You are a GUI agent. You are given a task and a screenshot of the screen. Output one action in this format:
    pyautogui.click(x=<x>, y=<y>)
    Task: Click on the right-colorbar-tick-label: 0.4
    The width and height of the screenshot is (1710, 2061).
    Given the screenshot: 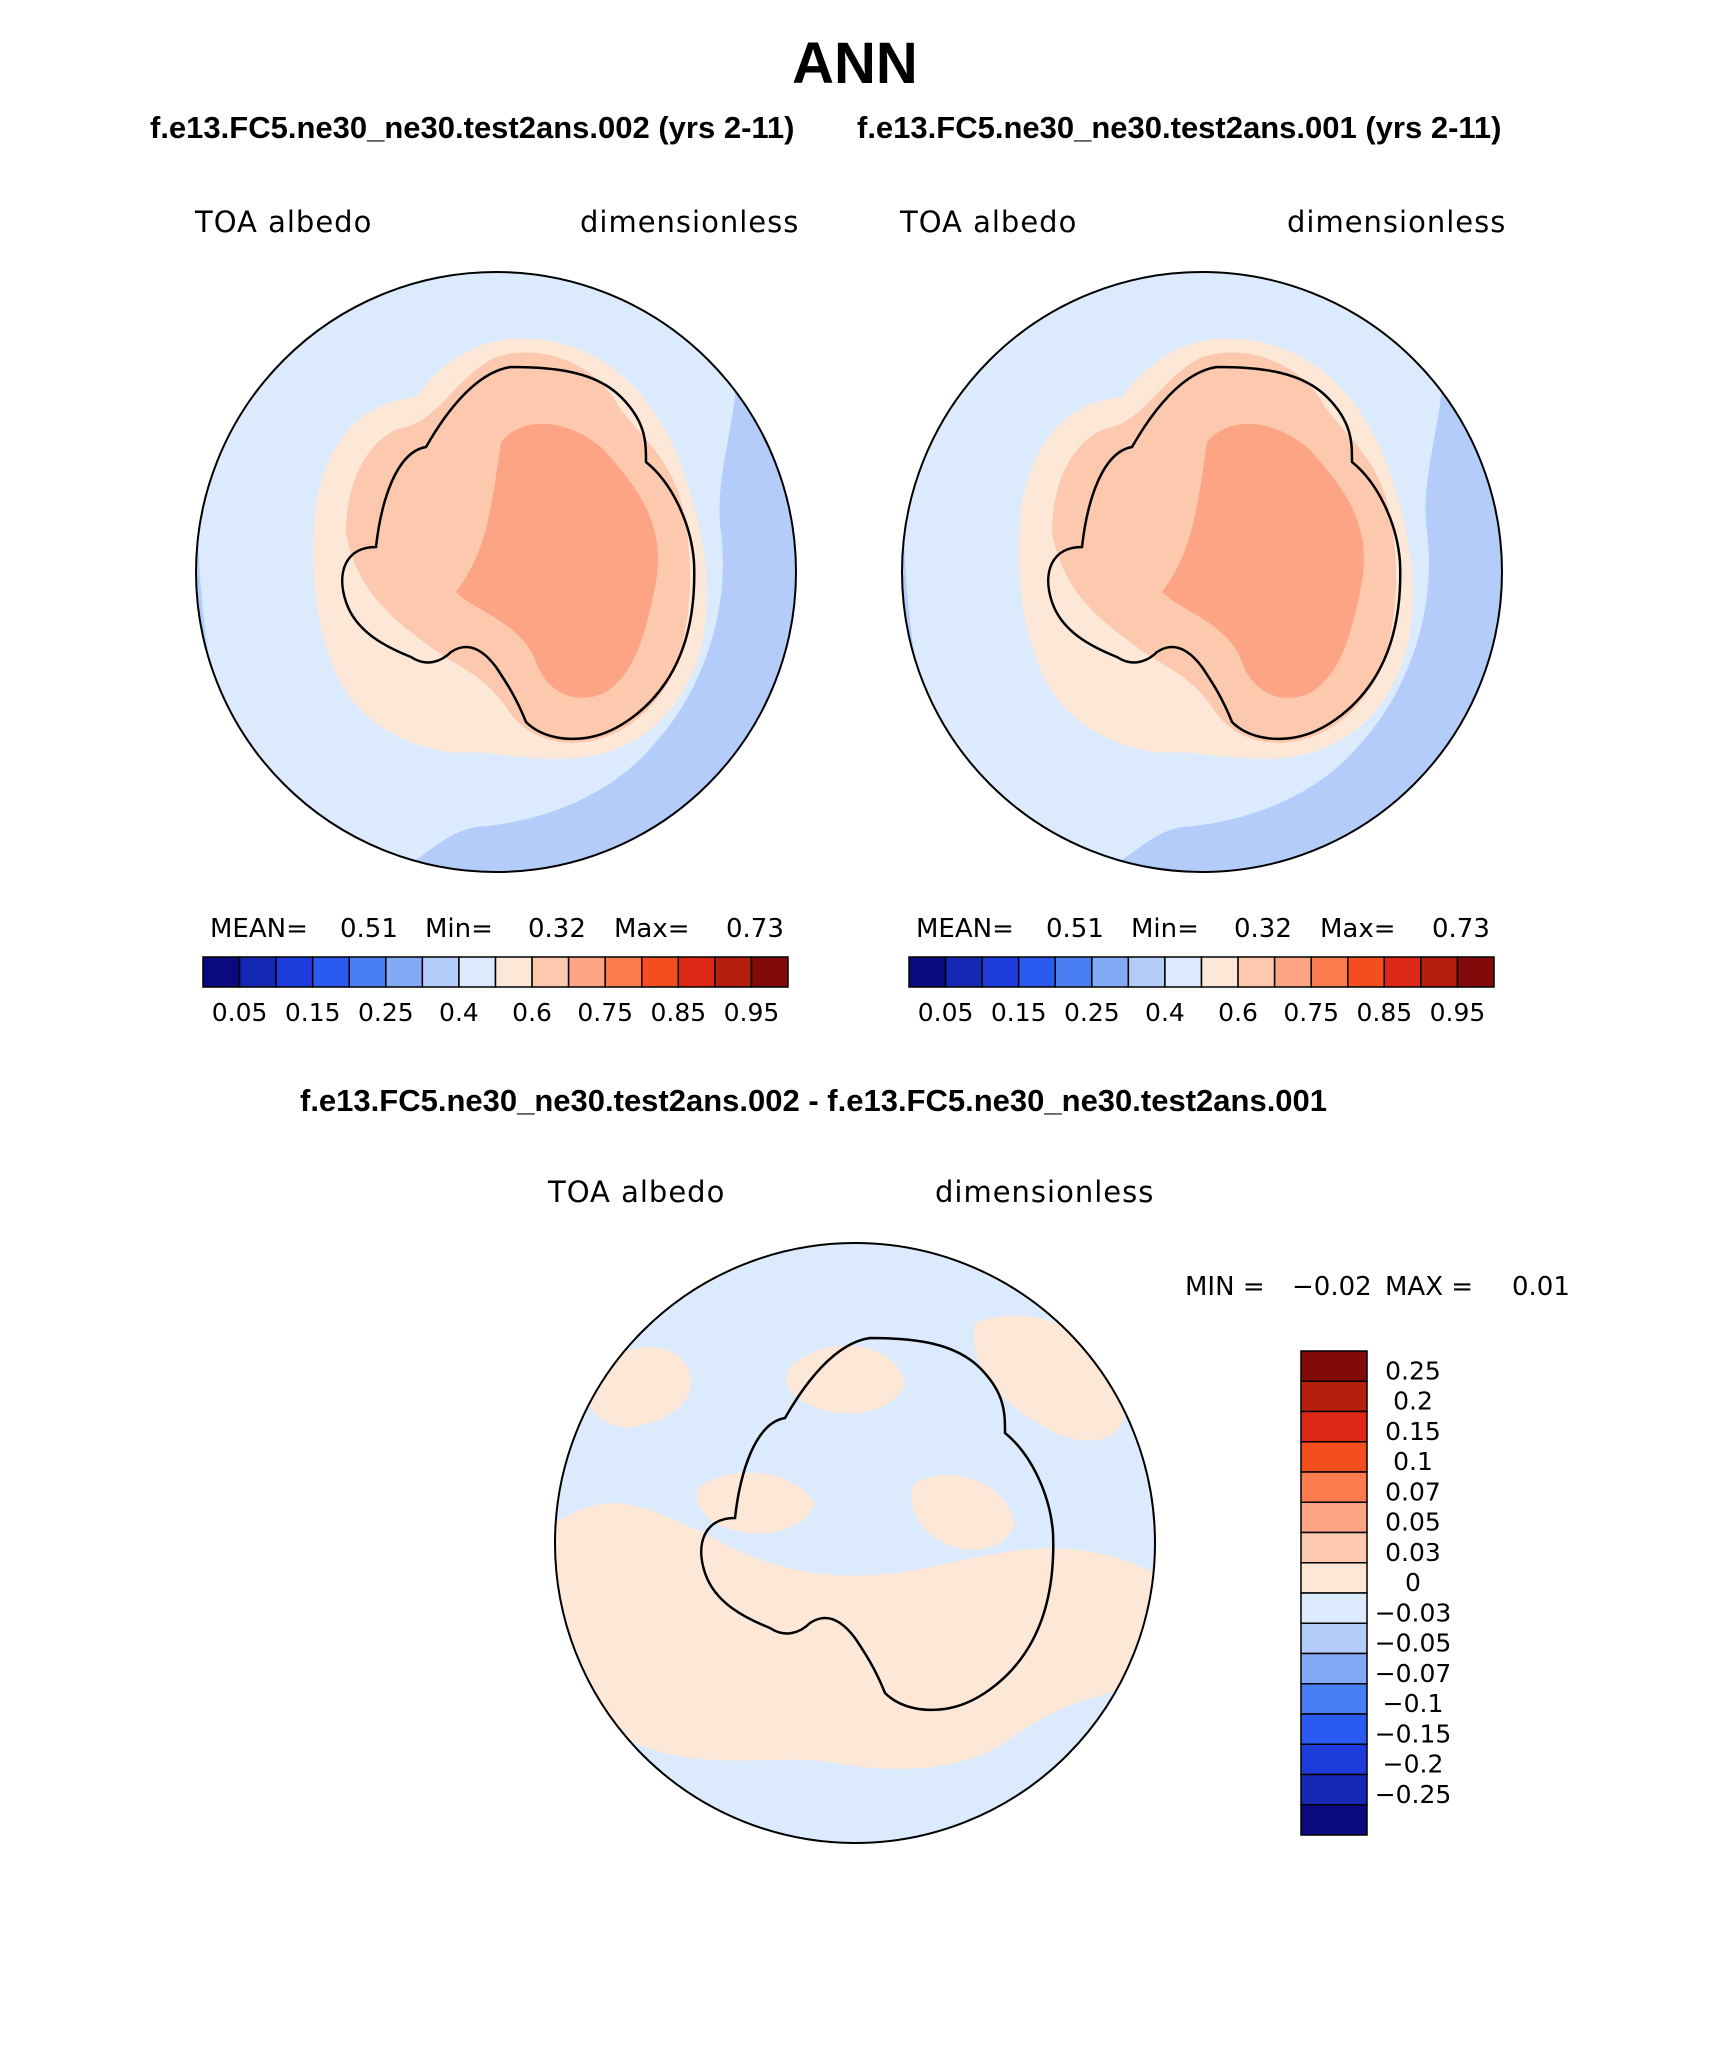 What is the action you would take?
    pyautogui.click(x=1165, y=1012)
    